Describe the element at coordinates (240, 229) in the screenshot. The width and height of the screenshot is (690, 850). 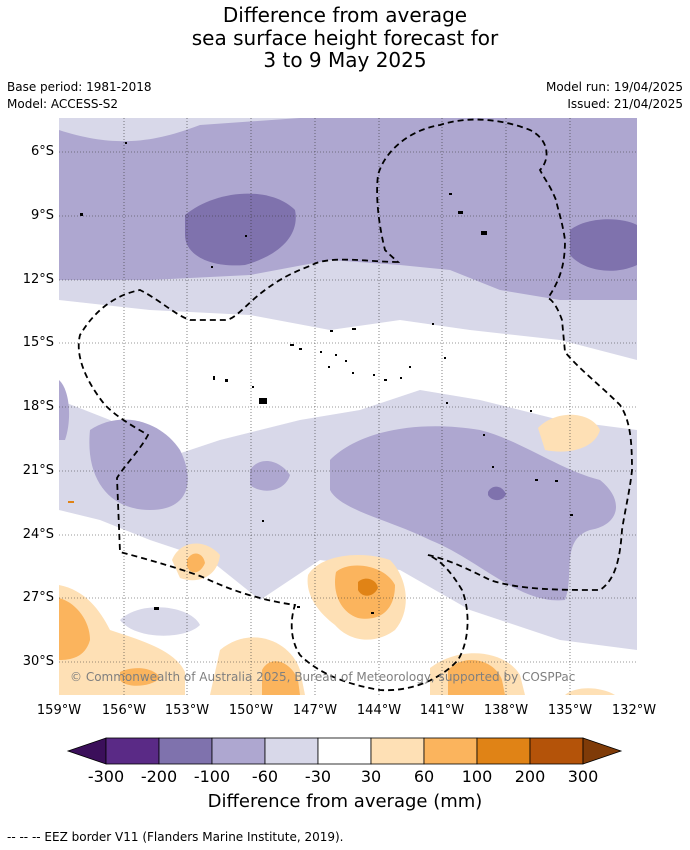
I see `contour-neg100-a` at that location.